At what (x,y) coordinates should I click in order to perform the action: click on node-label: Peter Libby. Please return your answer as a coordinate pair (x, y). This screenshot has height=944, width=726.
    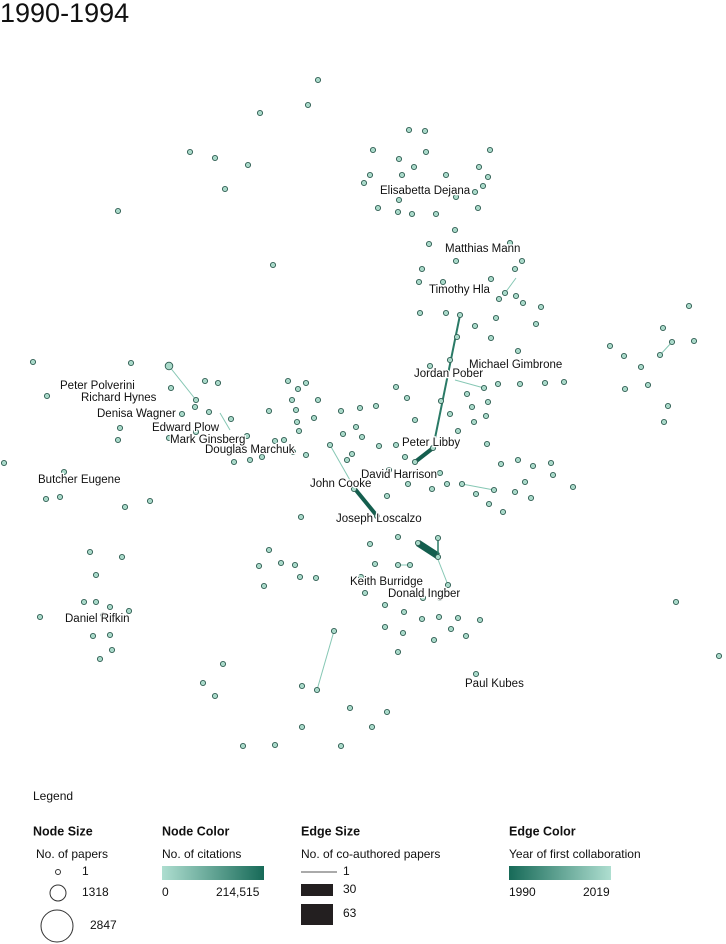
    Looking at the image, I should click on (431, 443).